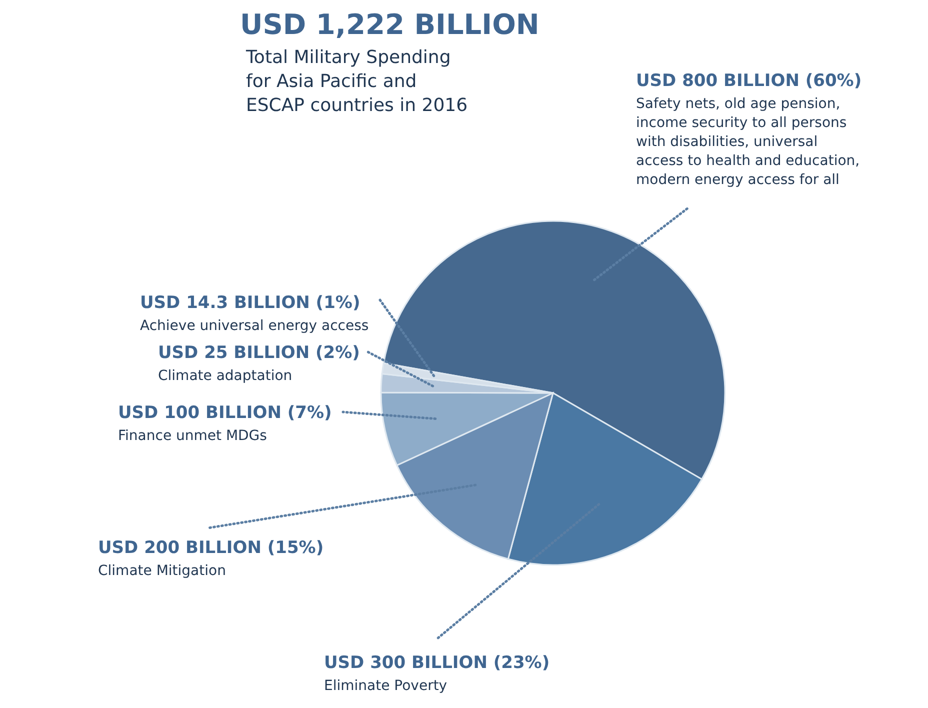 Image resolution: width=928 pixels, height=708 pixels. What do you see at coordinates (162, 571) in the screenshot?
I see `slice-label: Climate Mitigation` at bounding box center [162, 571].